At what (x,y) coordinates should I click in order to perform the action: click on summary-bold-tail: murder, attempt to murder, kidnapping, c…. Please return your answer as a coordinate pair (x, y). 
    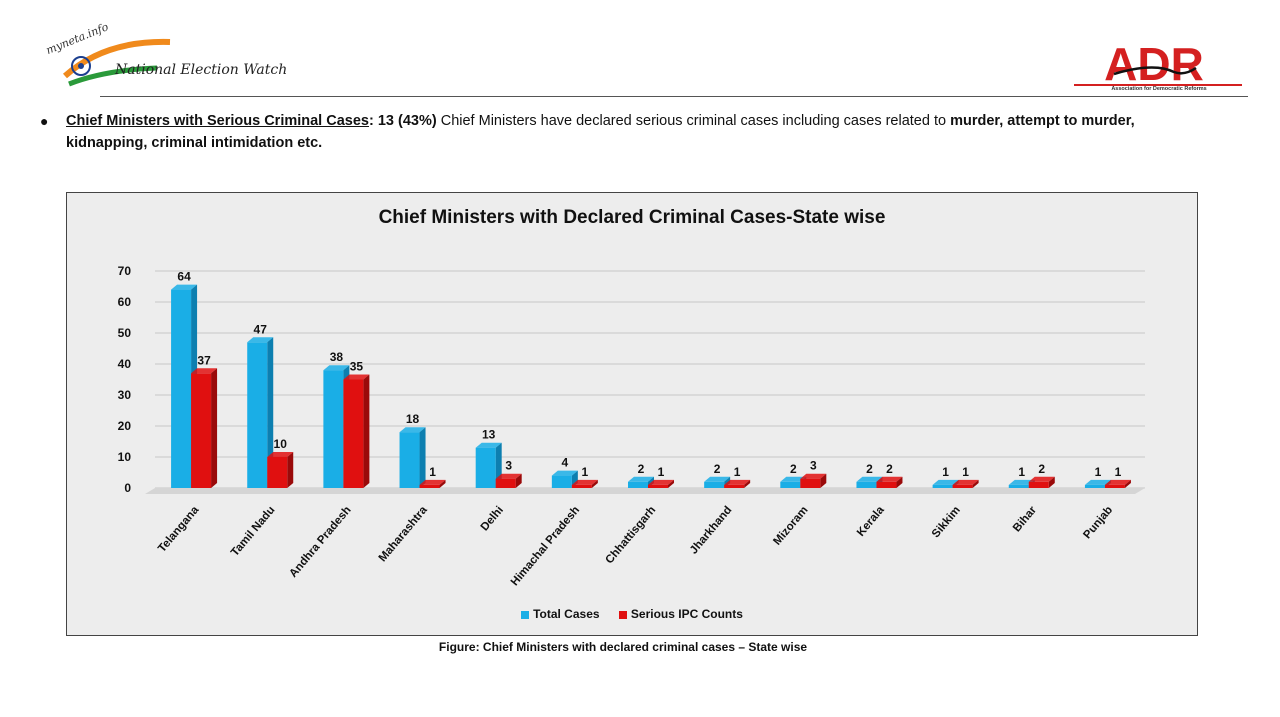
    Looking at the image, I should click on (600, 132).